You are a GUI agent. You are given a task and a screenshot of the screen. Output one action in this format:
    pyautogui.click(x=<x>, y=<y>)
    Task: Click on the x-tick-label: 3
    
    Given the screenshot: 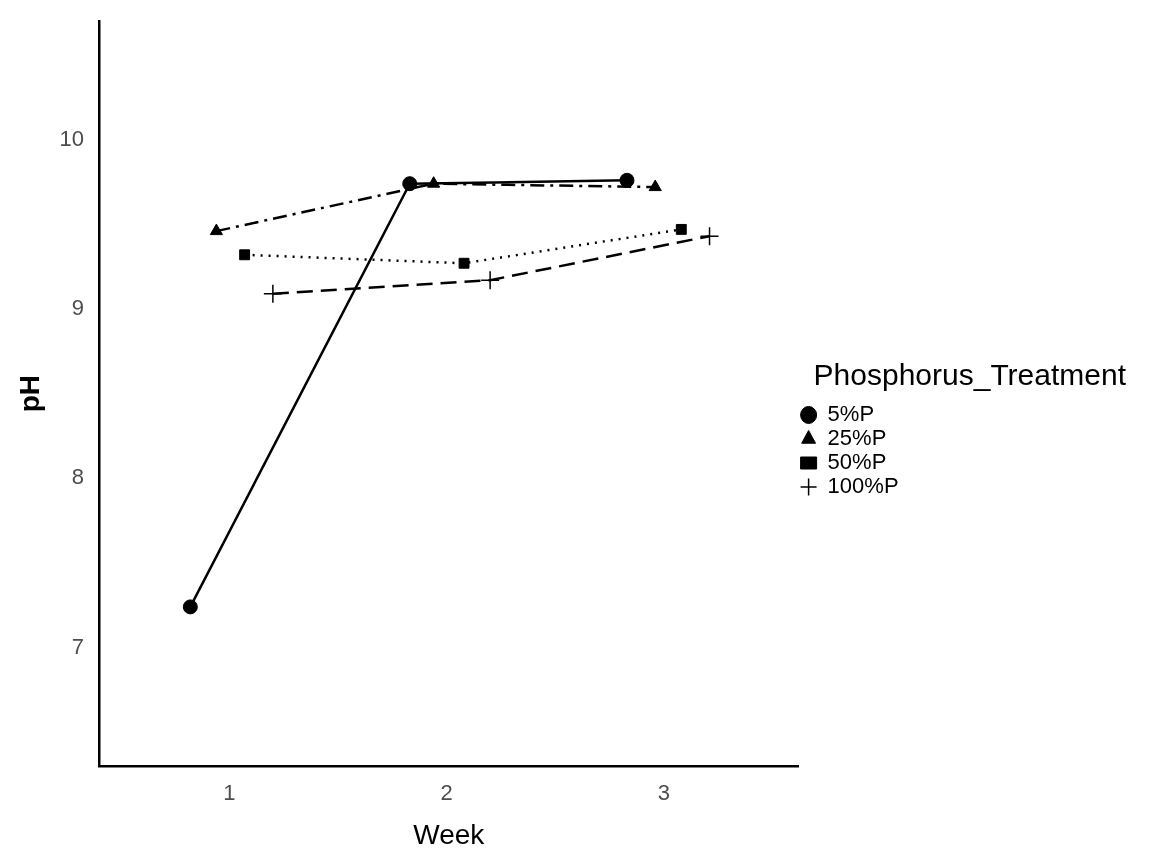 What is the action you would take?
    pyautogui.click(x=664, y=793)
    